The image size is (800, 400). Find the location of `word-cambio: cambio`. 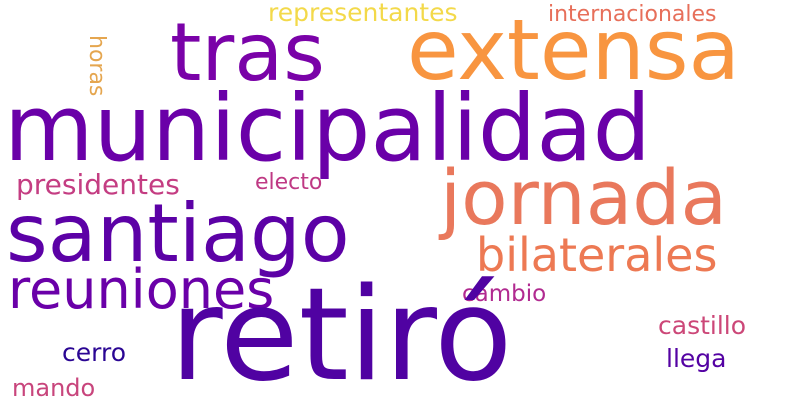

word-cambio: cambio is located at coordinates (504, 294).